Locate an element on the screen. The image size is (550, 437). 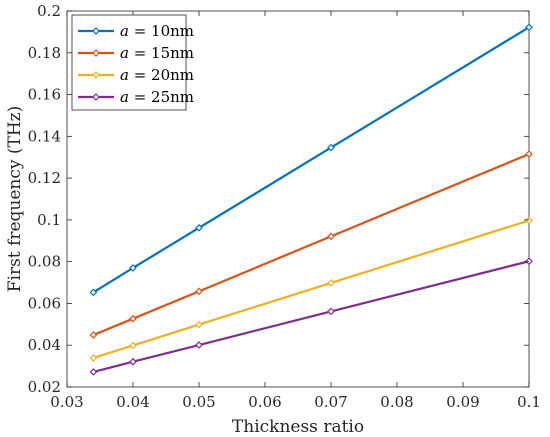
legend-item: a = 25nm is located at coordinates (136, 97).